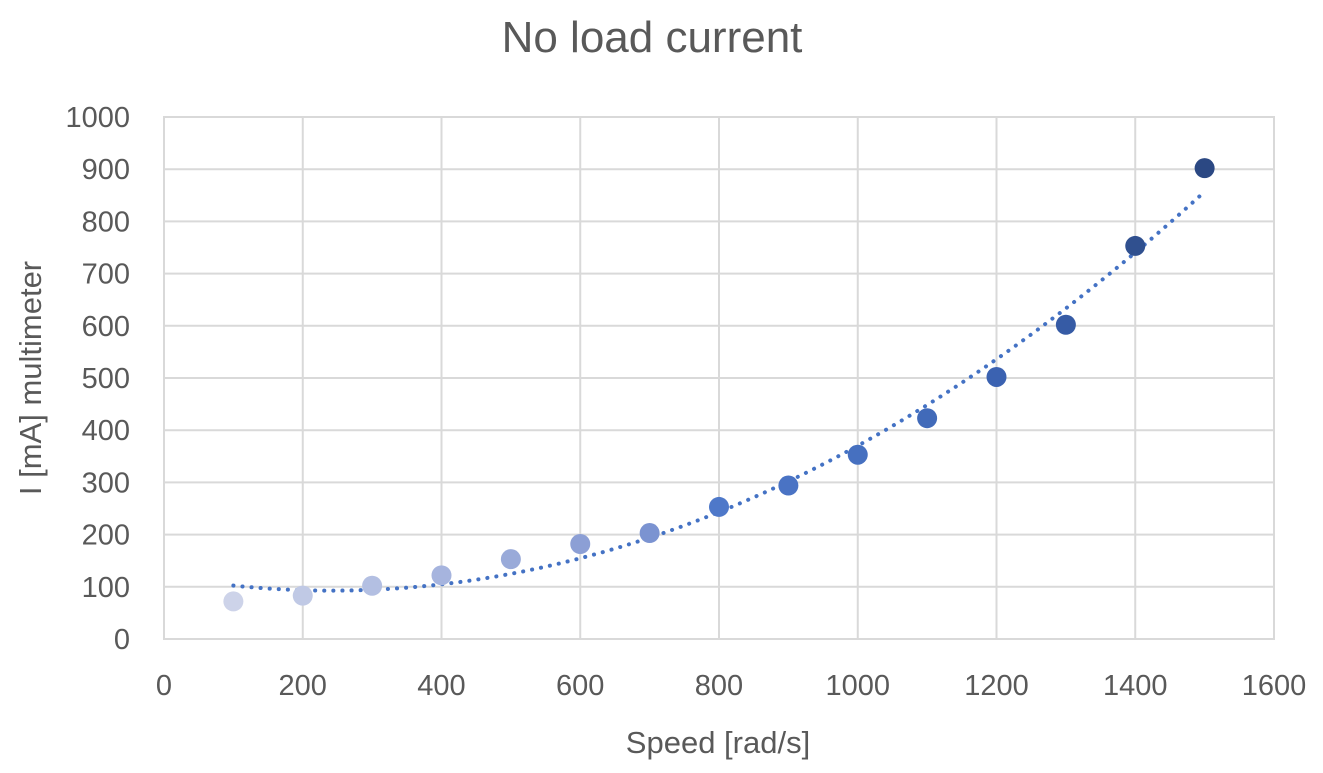 Image resolution: width=1323 pixels, height=773 pixels. I want to click on y-tick-label: 400, so click(106, 431).